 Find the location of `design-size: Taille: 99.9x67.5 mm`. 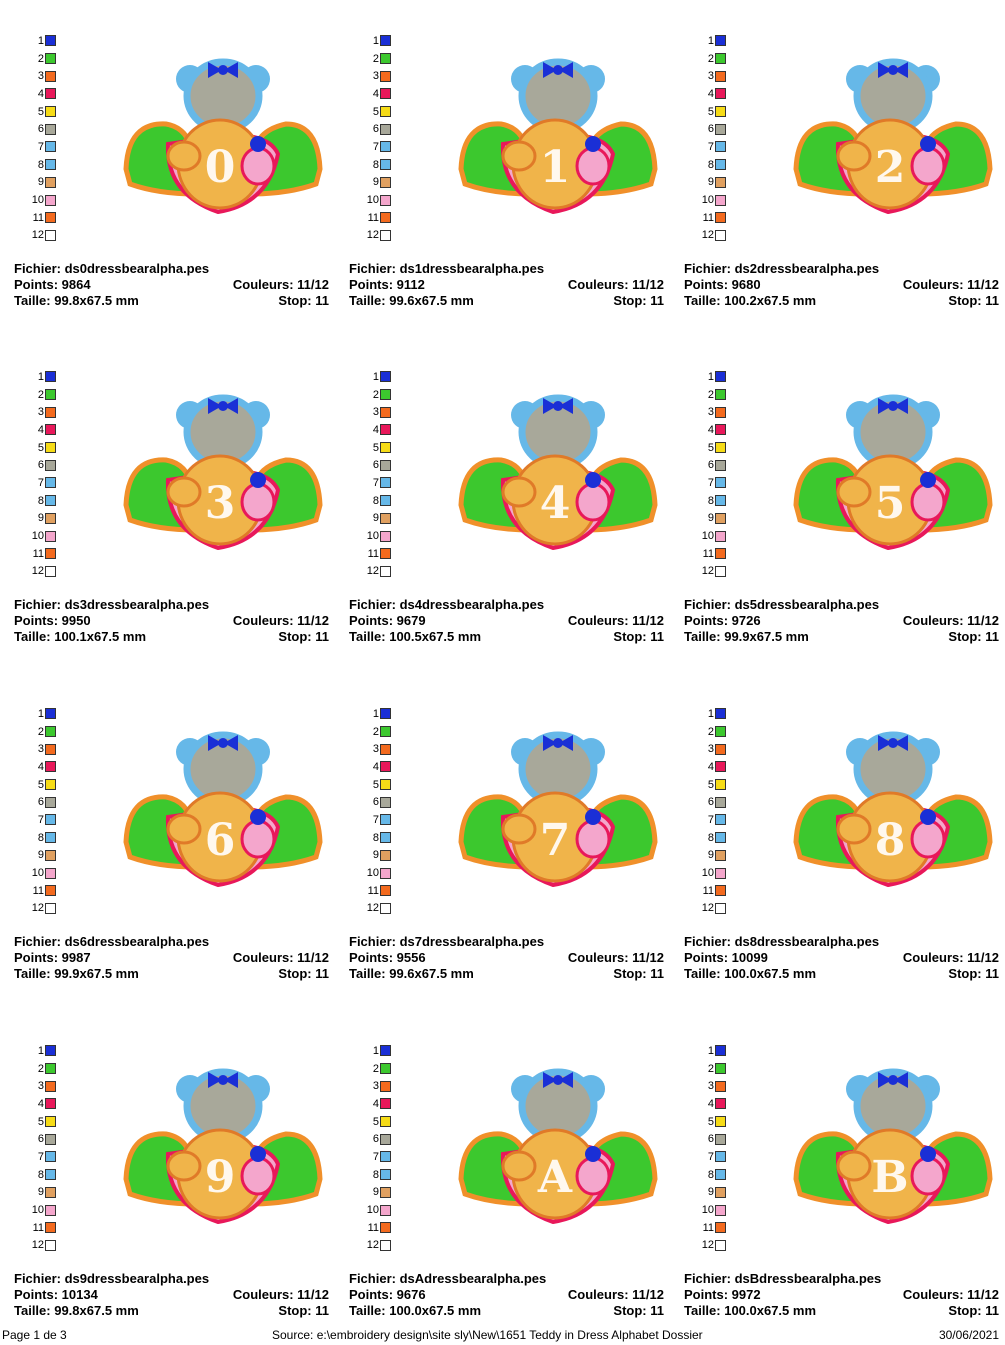

design-size: Taille: 99.9x67.5 mm is located at coordinates (746, 636).